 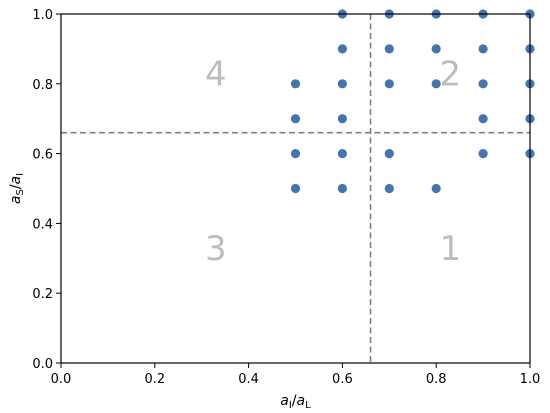 I want to click on y-tick-label: 1.0, so click(x=42, y=15).